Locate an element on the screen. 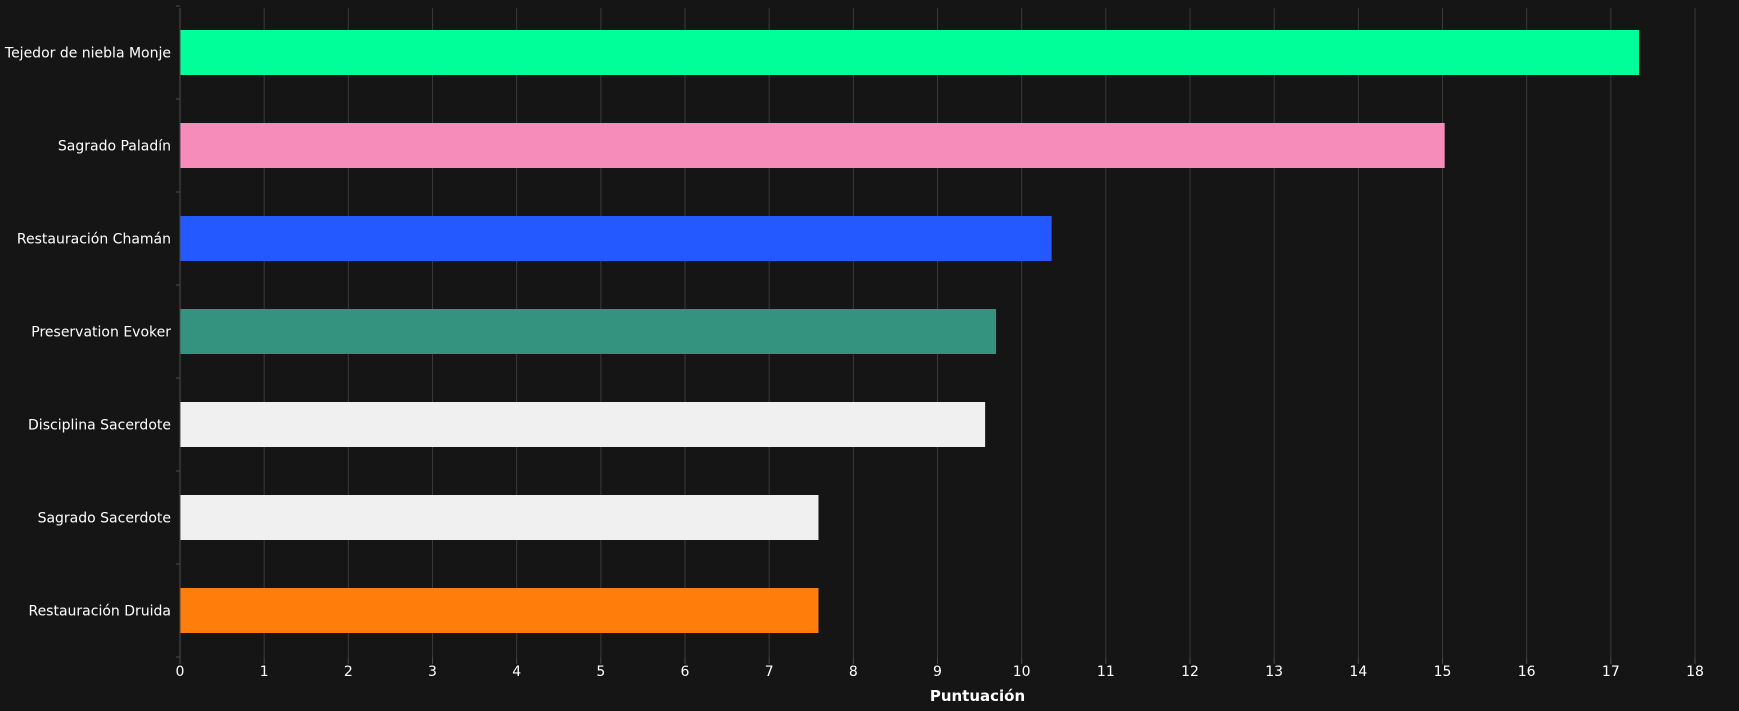 The height and width of the screenshot is (711, 1739). x-tick-label: 17 is located at coordinates (1611, 672).